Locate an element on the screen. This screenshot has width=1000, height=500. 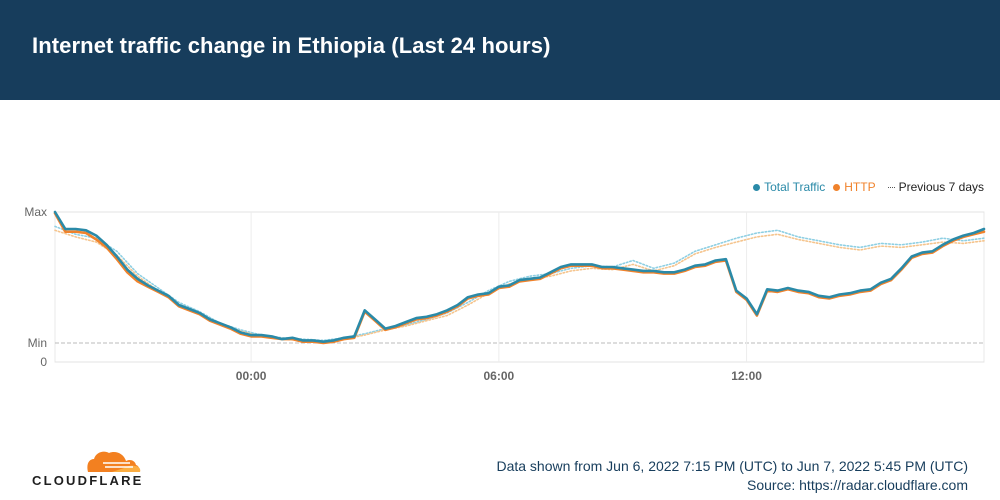
legend-total-dot-icon is located at coordinates (757, 187).